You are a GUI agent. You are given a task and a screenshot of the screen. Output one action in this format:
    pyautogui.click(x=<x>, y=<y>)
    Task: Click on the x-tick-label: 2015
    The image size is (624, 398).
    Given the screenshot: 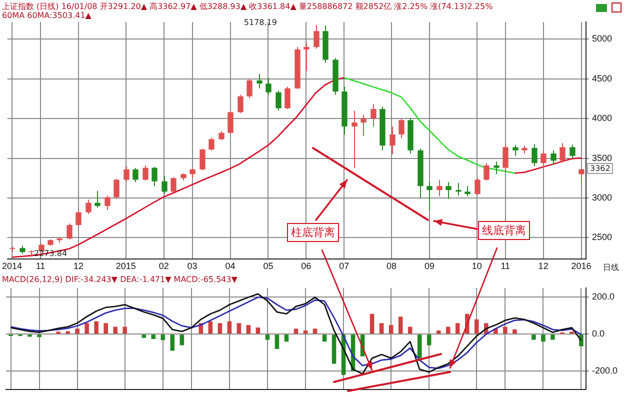 What is the action you would take?
    pyautogui.click(x=126, y=266)
    